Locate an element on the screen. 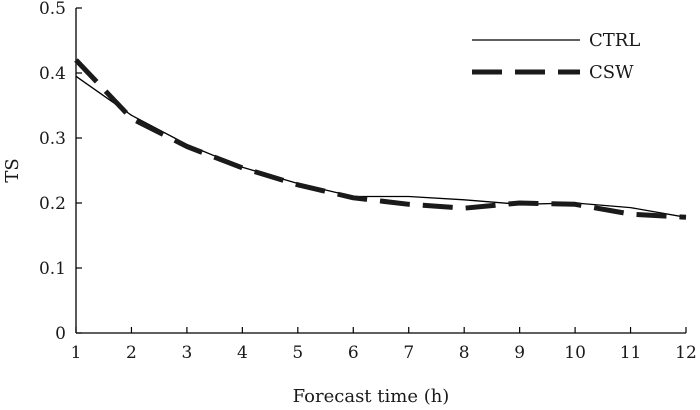  y-ticks: 0 0.1 0.2 0.3 0.4 0.5 is located at coordinates (60, 172).